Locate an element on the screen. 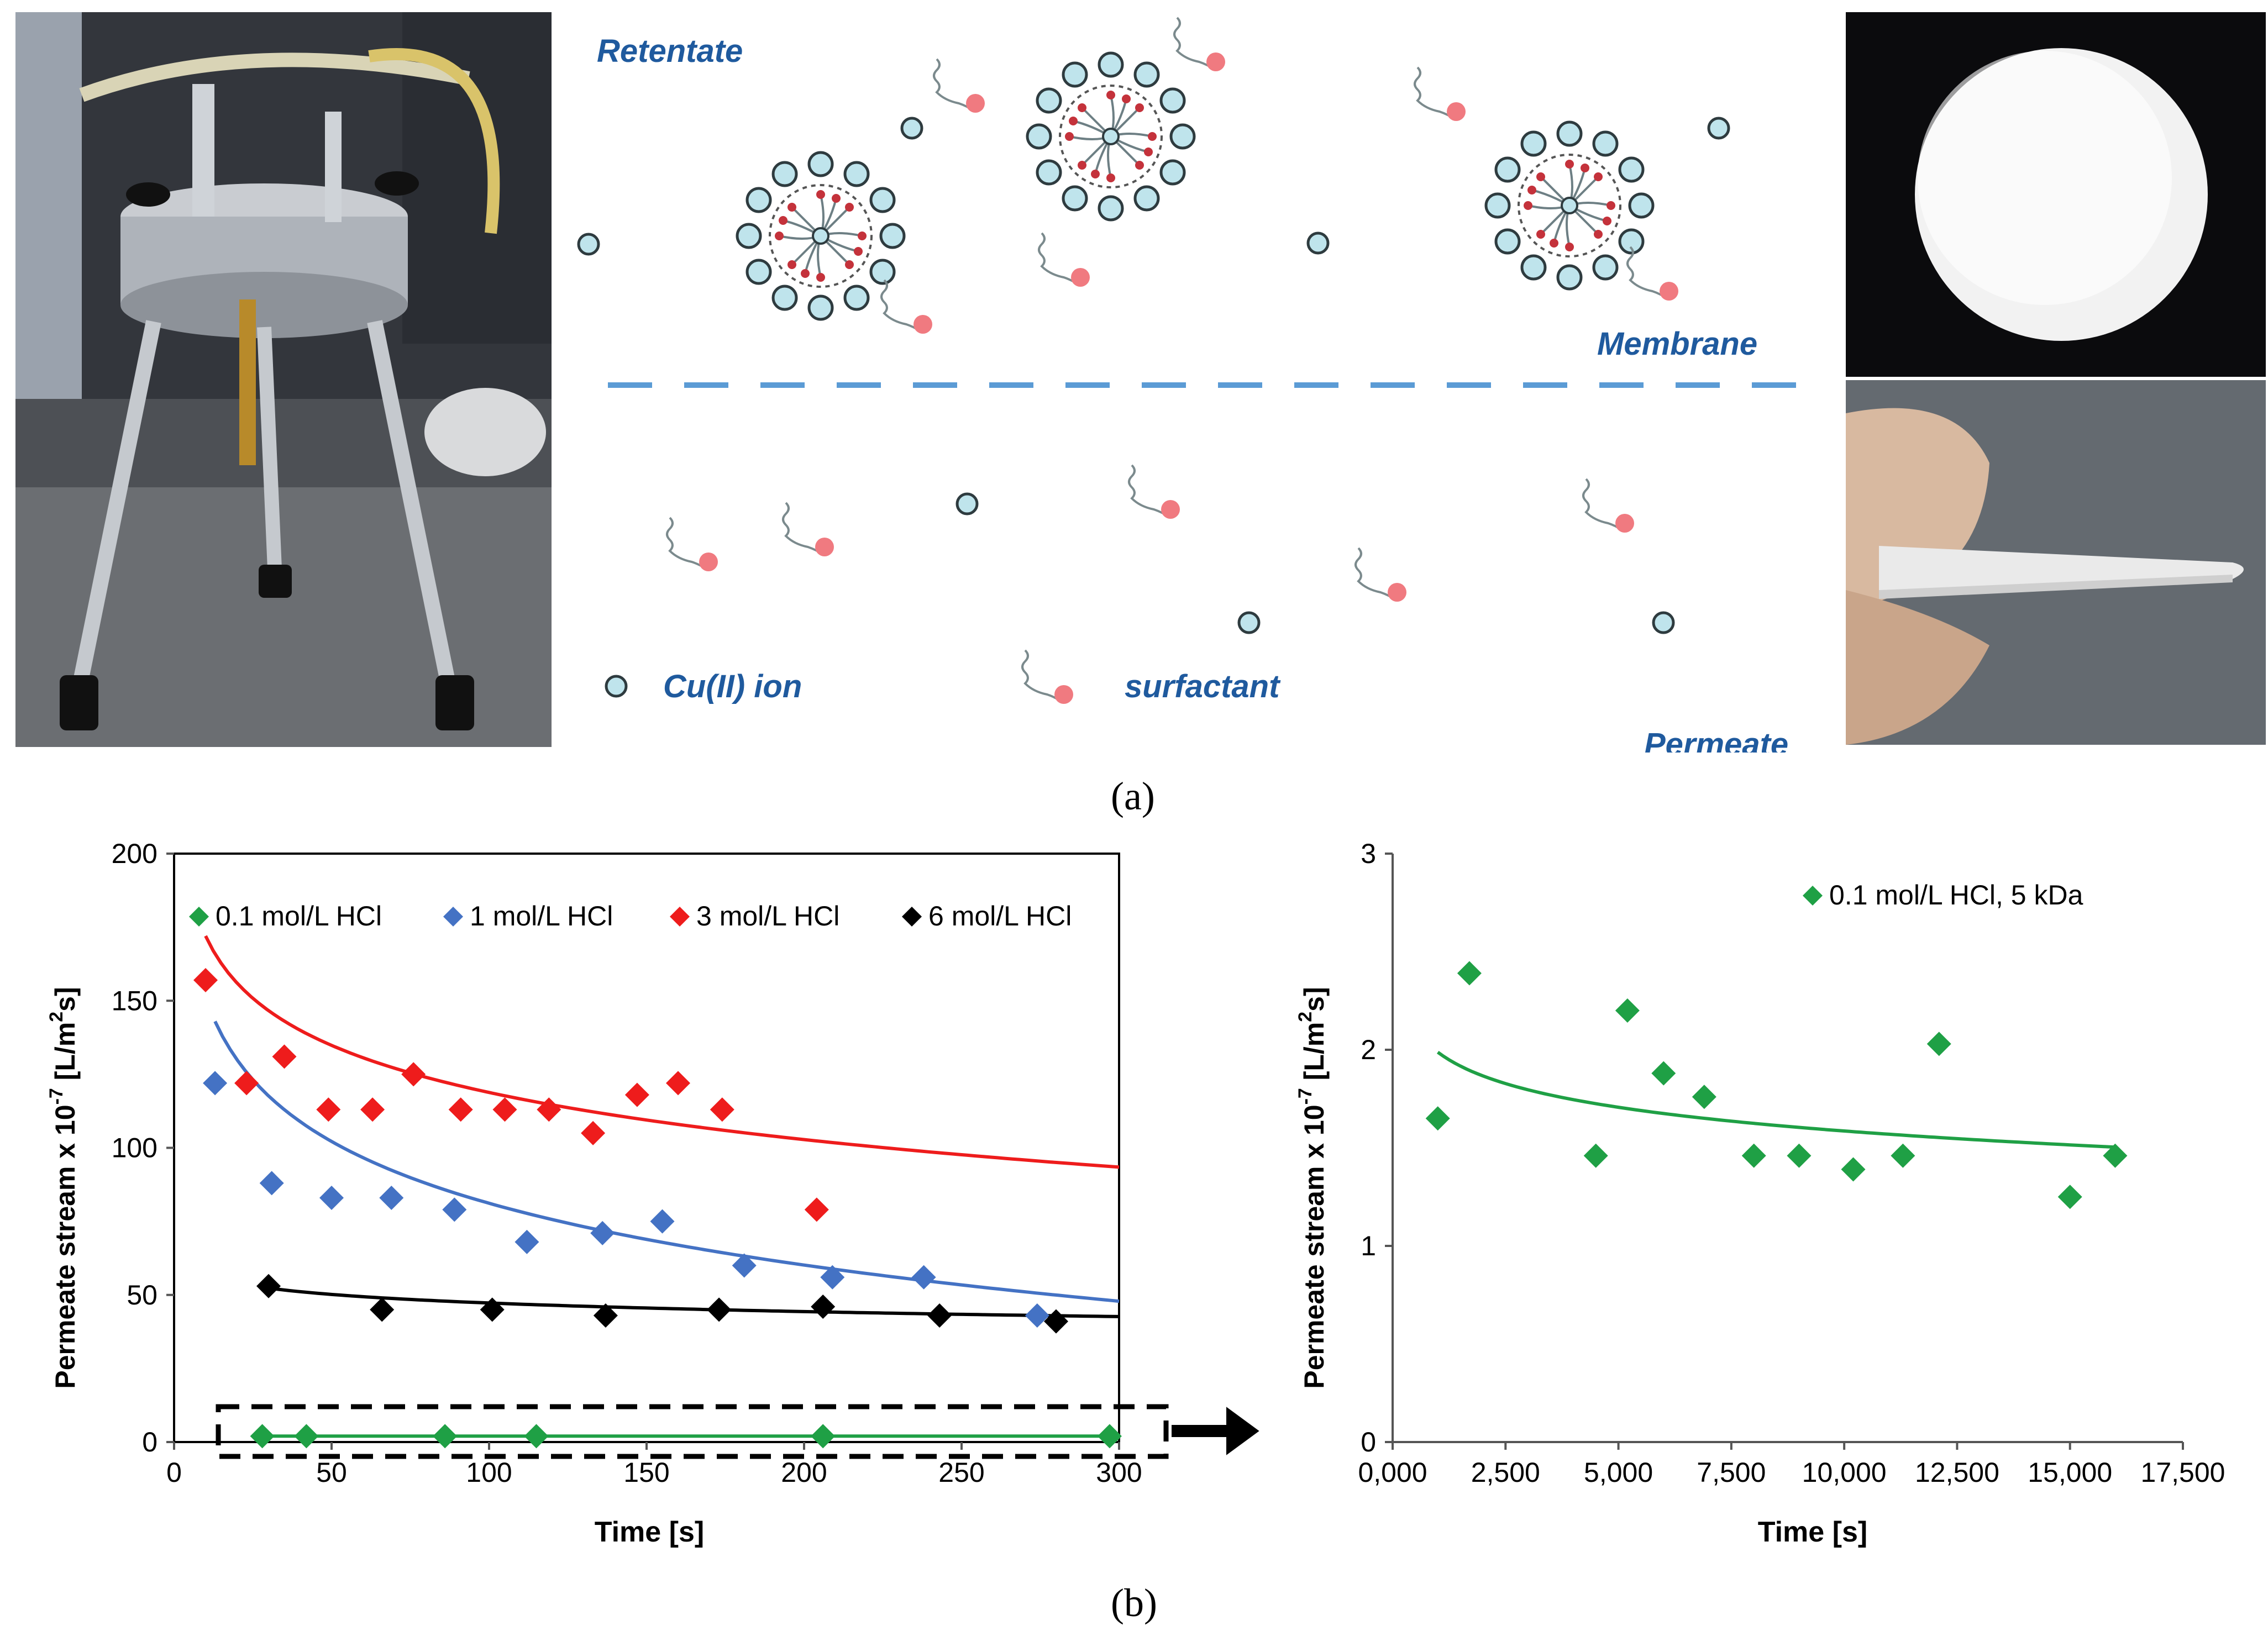 Image resolution: width=2268 pixels, height=1631 pixels. x-tick-label: 0 is located at coordinates (174, 1472).